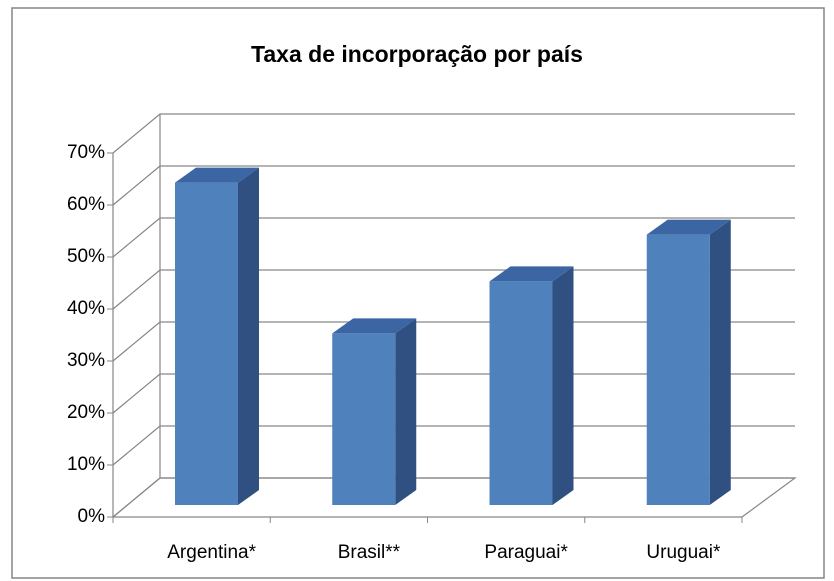 This screenshot has height=581, width=834. Describe the element at coordinates (211, 552) in the screenshot. I see `x-tick-label: Argentina*` at that location.